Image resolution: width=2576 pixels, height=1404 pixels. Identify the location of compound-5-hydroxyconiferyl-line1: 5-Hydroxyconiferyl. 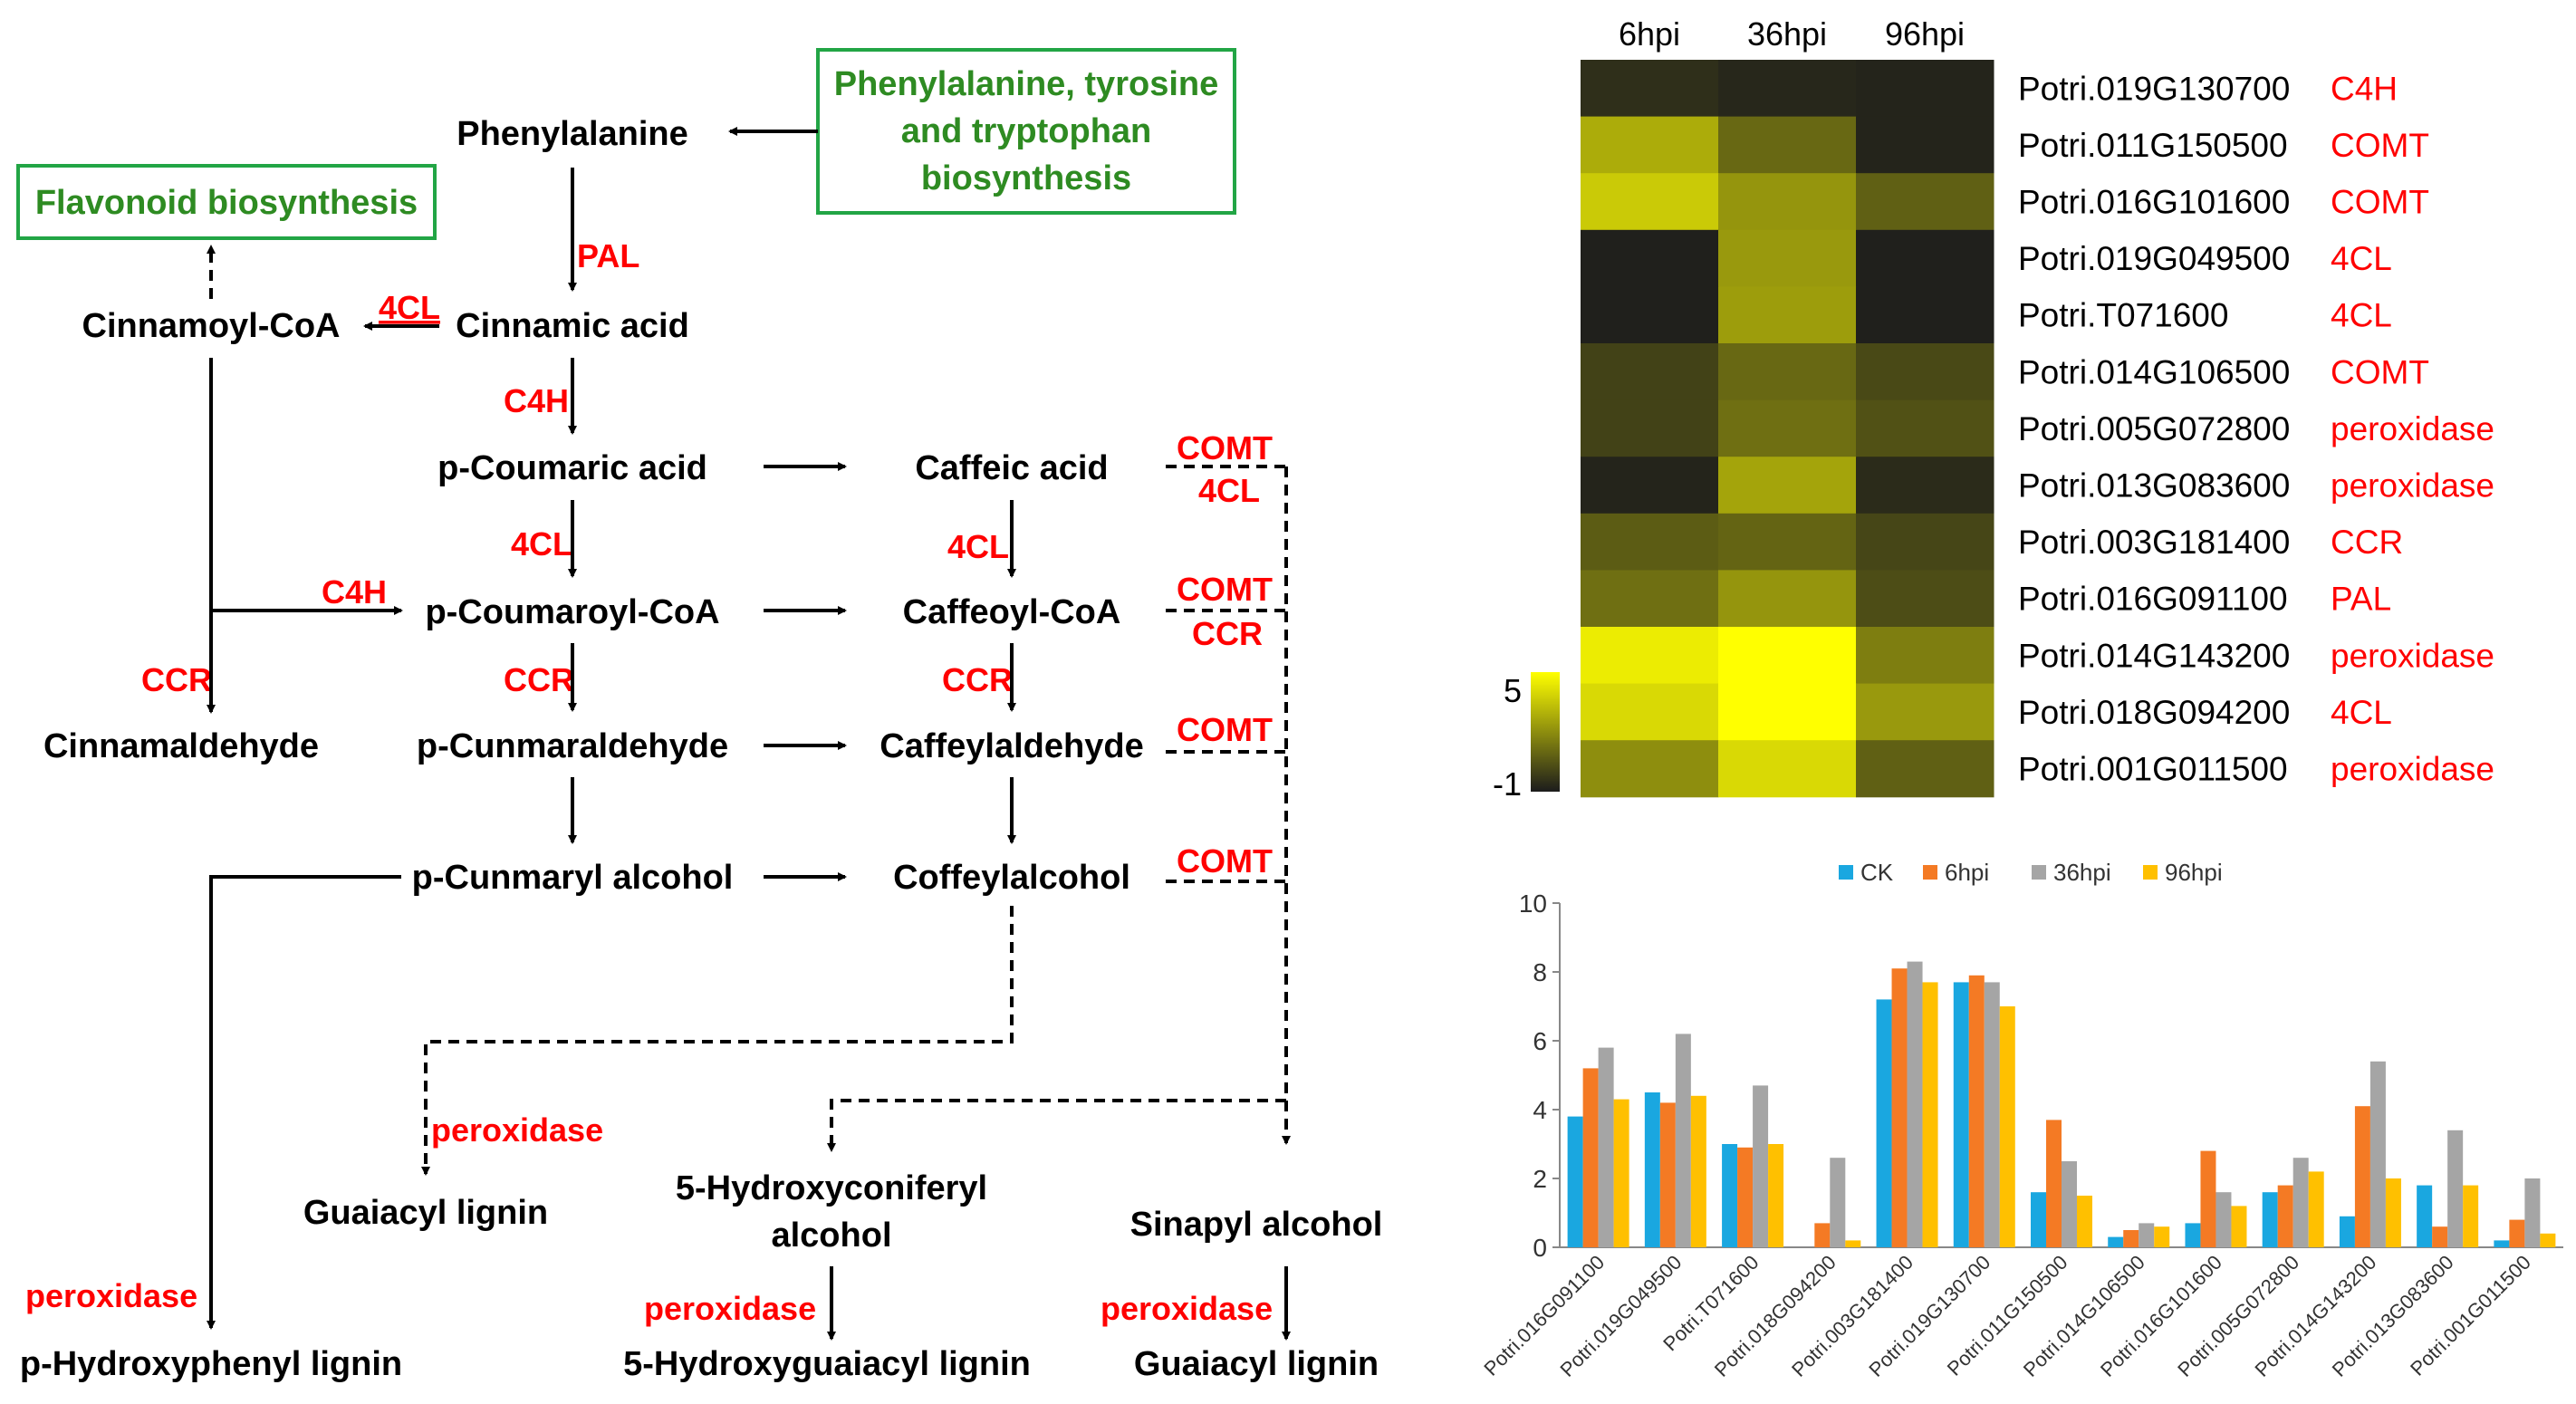
(831, 1188).